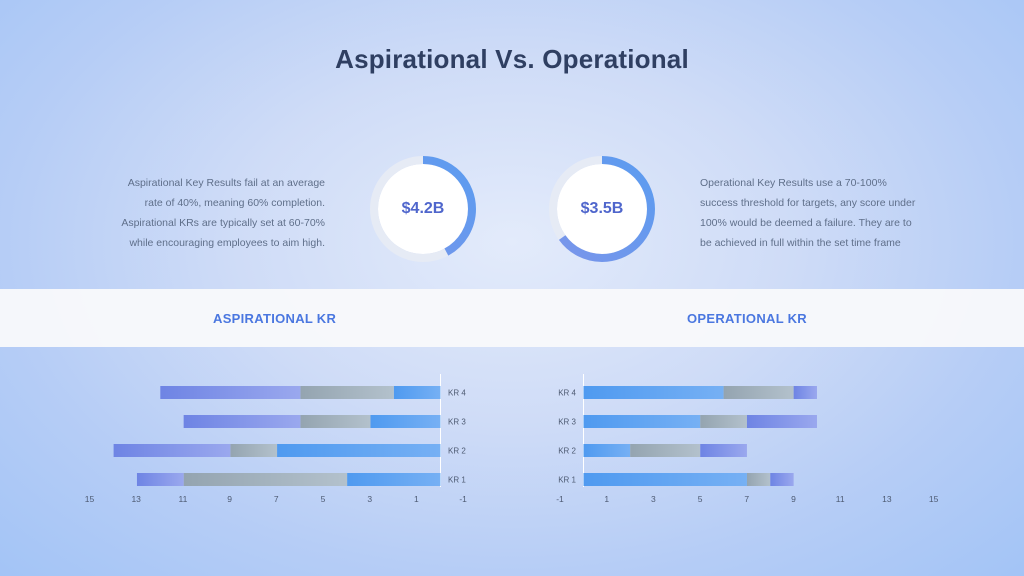 The width and height of the screenshot is (1024, 576). What do you see at coordinates (275, 318) in the screenshot?
I see `aspirational-kr-heading: ASPIRATIONAL KR` at bounding box center [275, 318].